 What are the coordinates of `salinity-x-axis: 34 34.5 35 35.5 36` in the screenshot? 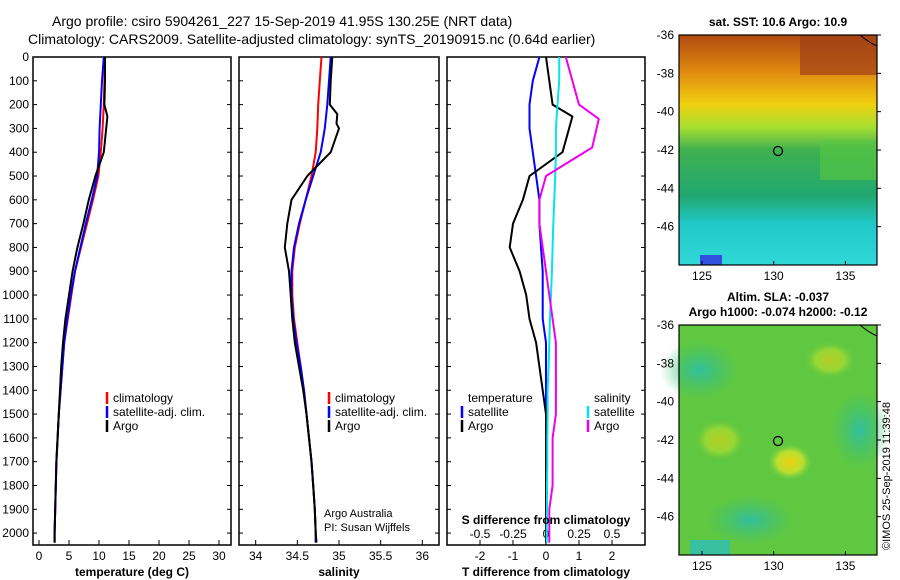 It's located at (339, 551).